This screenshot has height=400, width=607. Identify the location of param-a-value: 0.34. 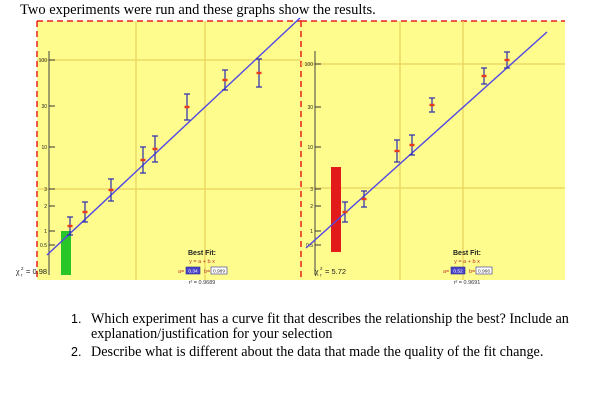
(193, 272).